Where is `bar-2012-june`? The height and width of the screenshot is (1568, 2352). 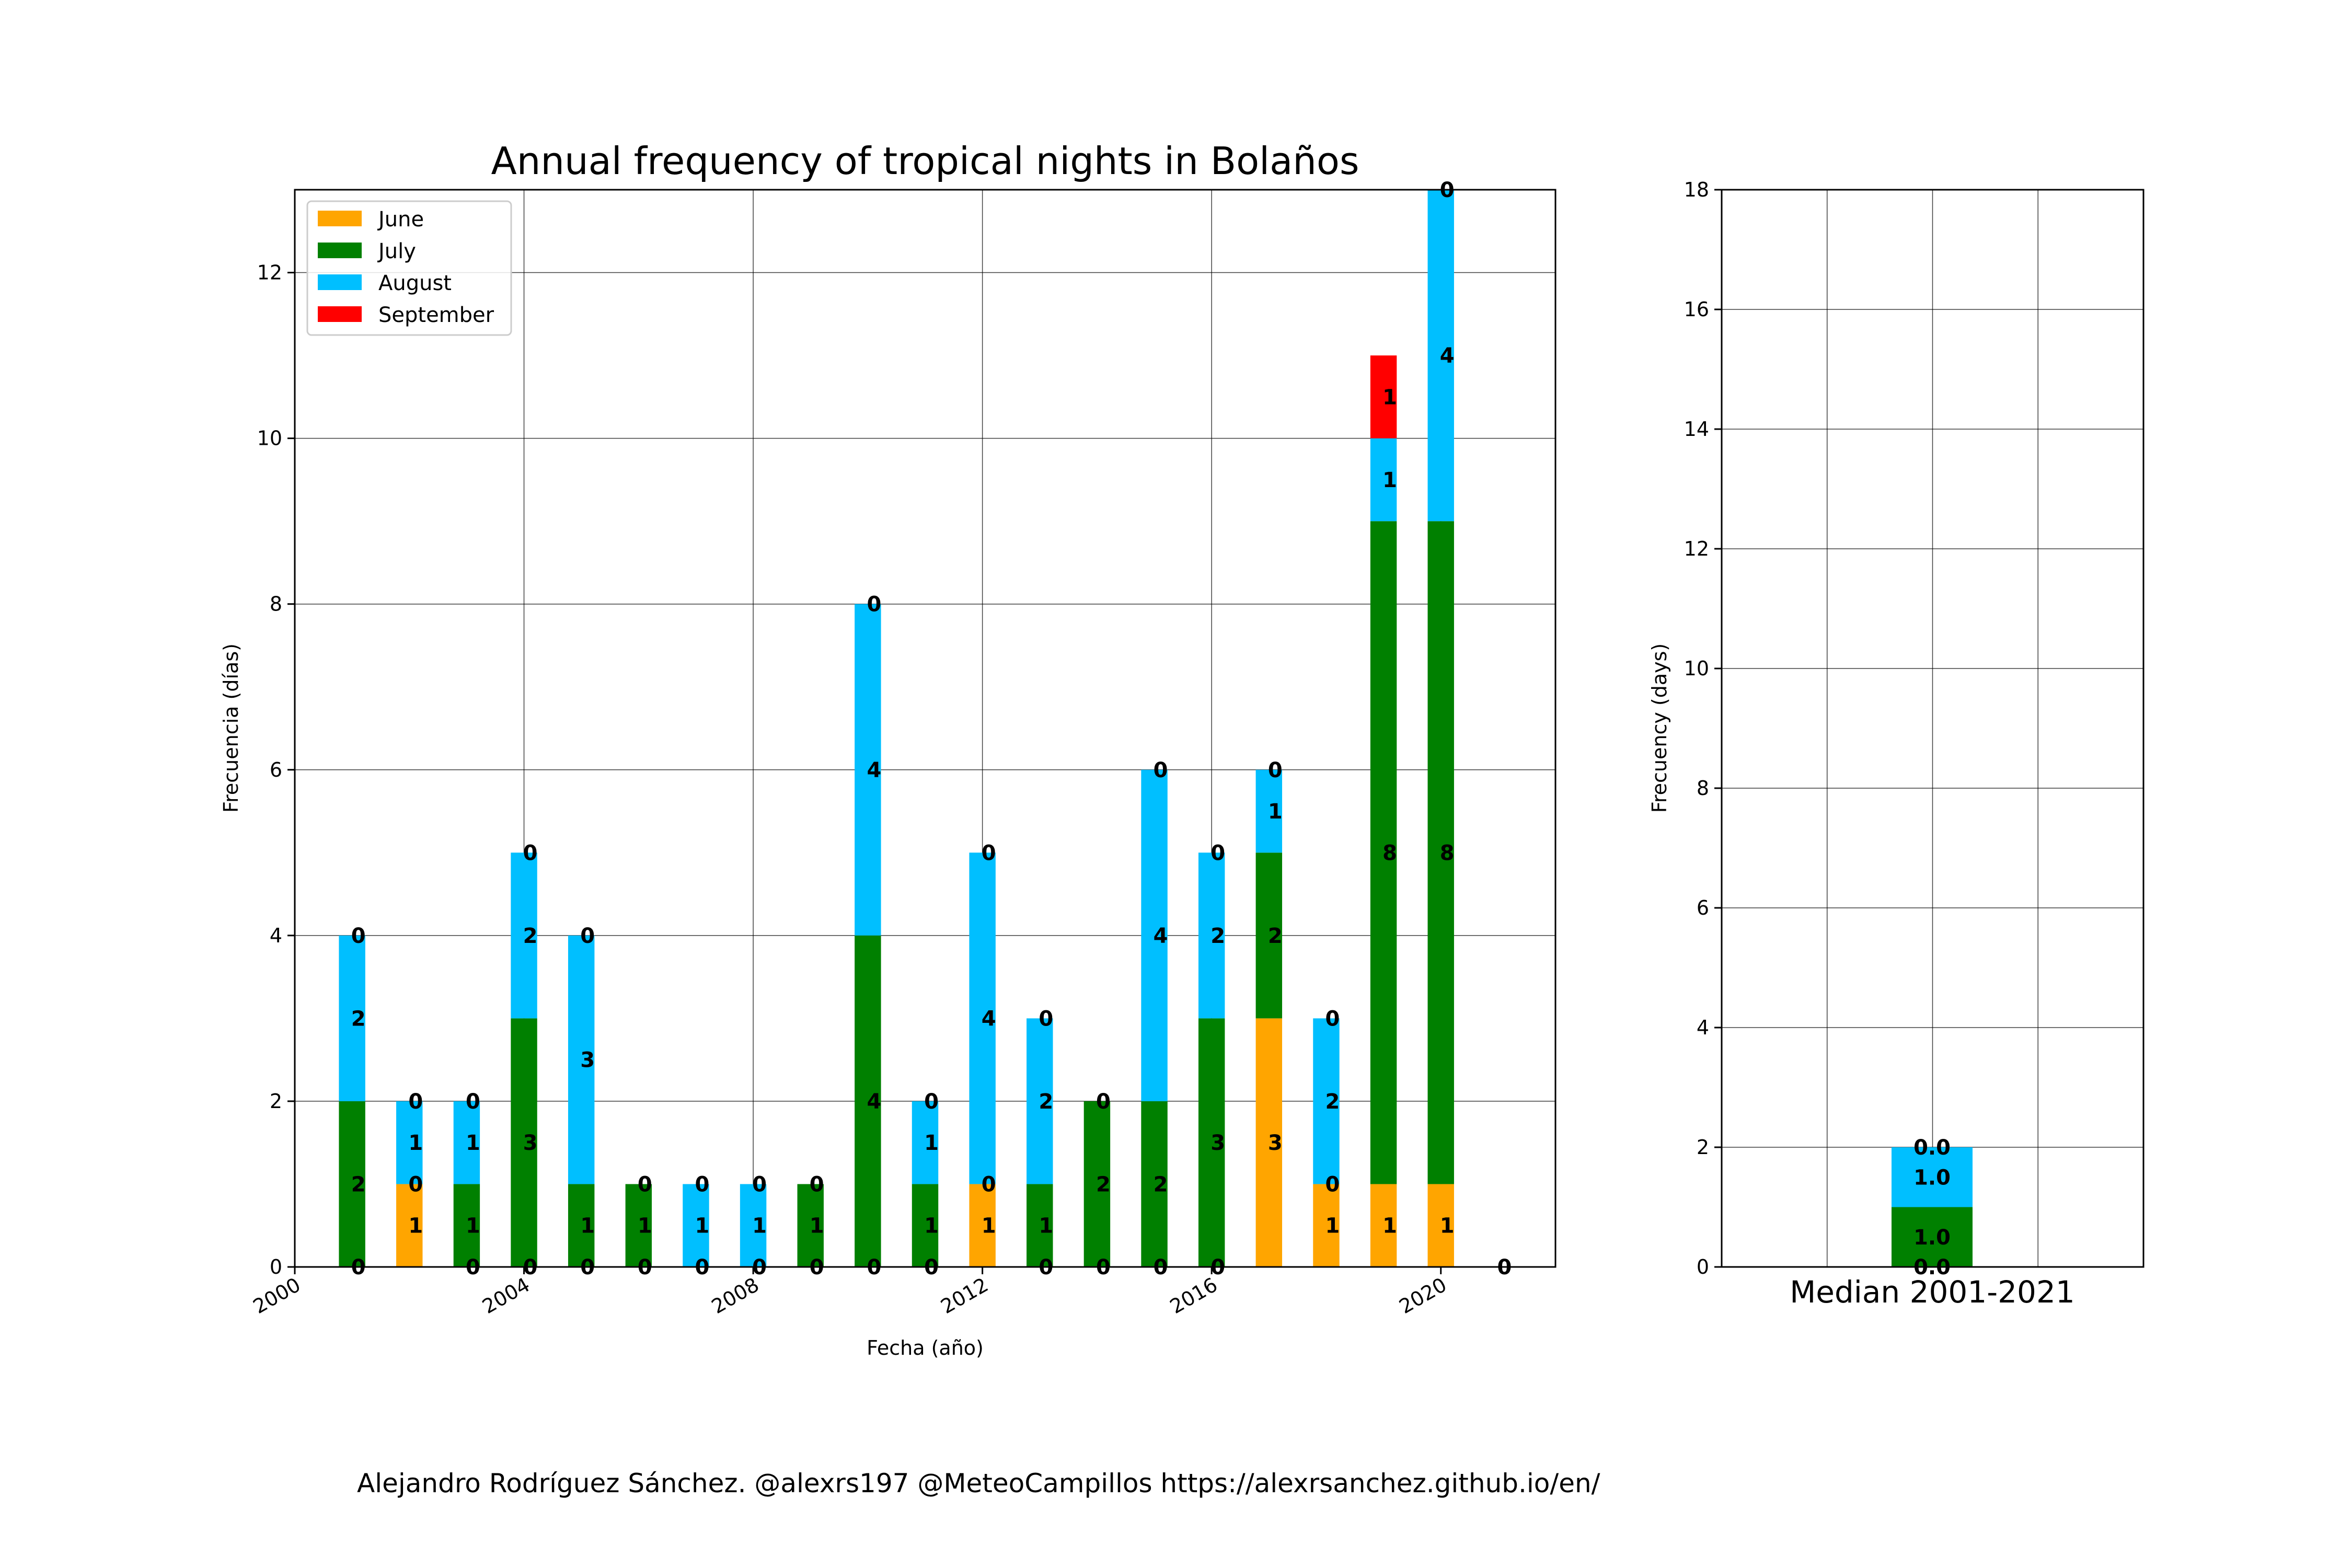 bar-2012-june is located at coordinates (982, 1225).